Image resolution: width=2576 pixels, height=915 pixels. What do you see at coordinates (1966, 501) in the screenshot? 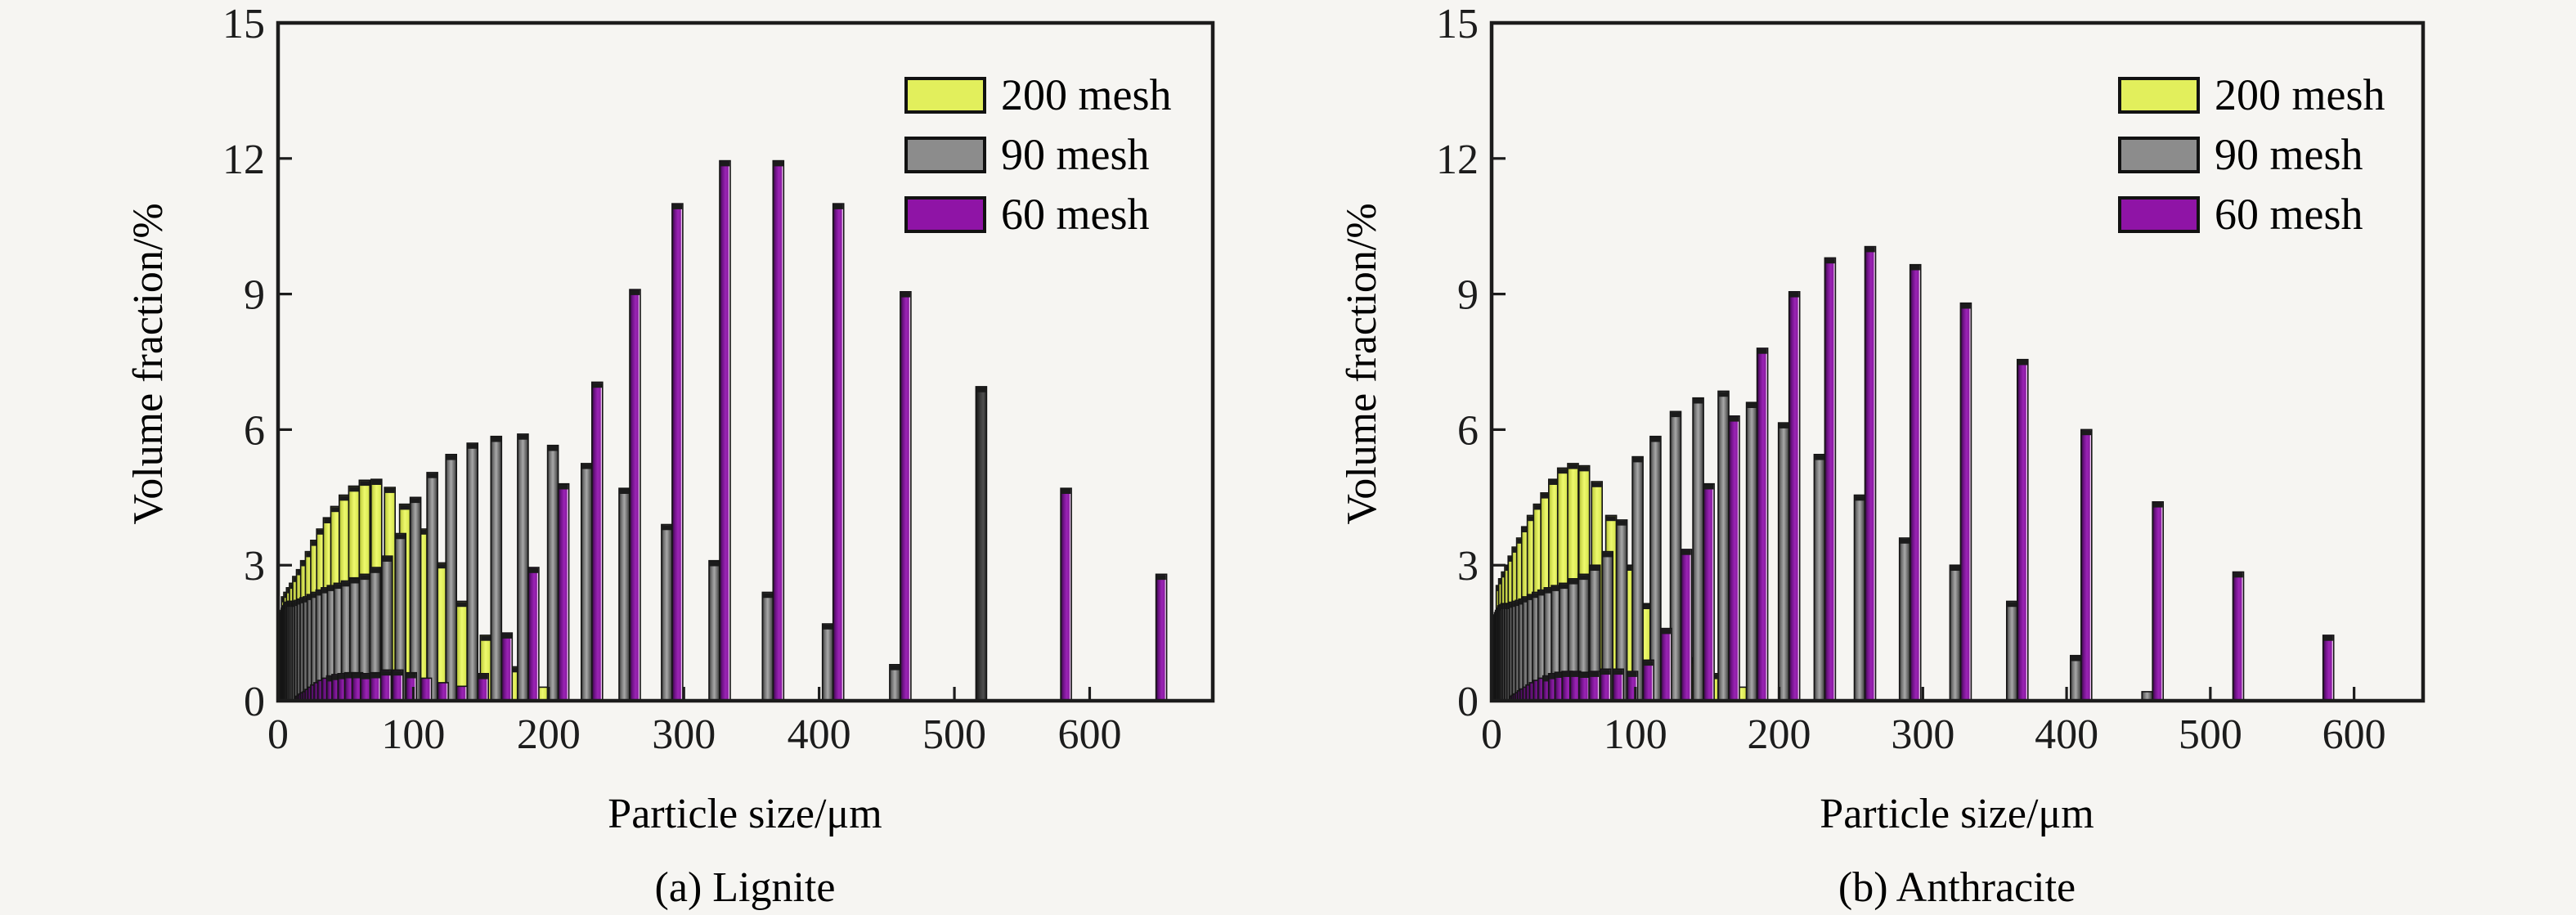
I see `bar-60-mesh-322.5` at bounding box center [1966, 501].